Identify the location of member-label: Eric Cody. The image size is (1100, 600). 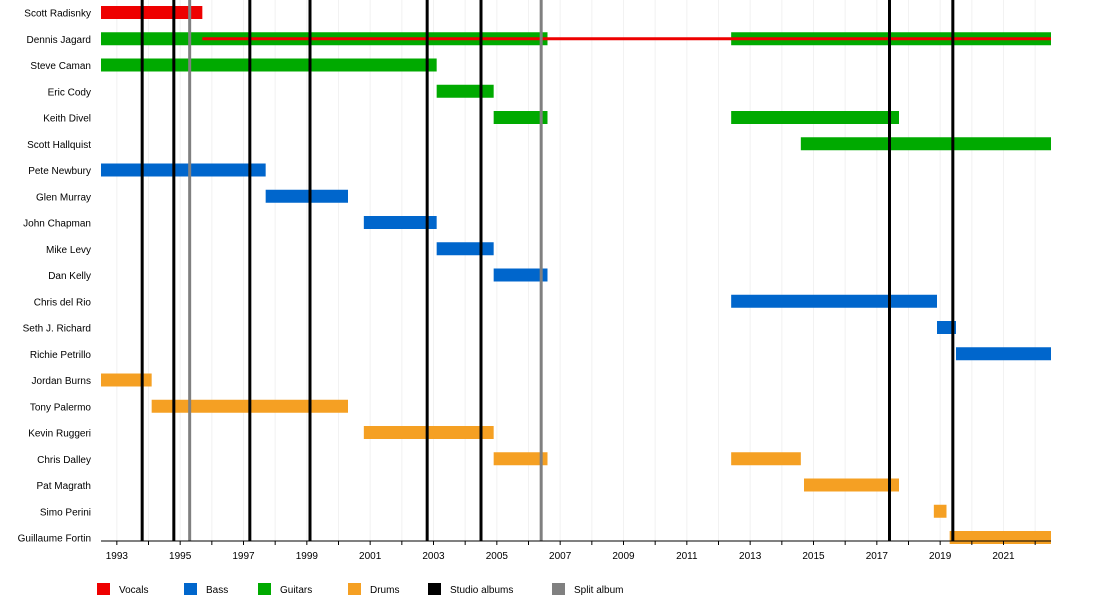
(69, 92).